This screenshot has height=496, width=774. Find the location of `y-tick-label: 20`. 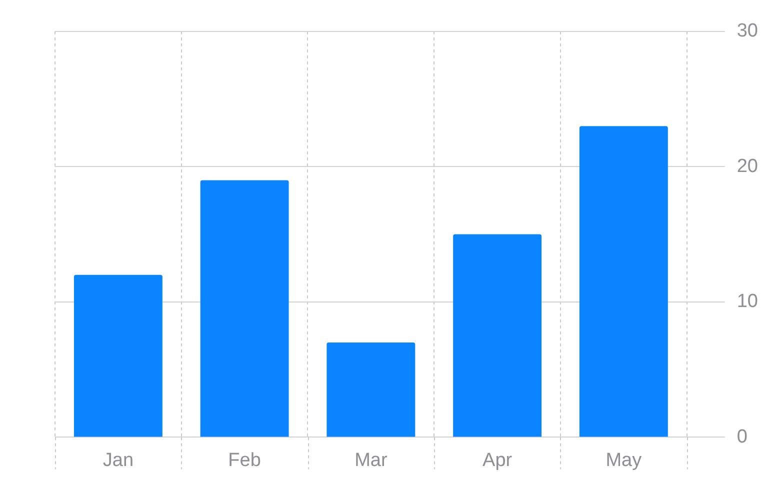

y-tick-label: 20 is located at coordinates (747, 166).